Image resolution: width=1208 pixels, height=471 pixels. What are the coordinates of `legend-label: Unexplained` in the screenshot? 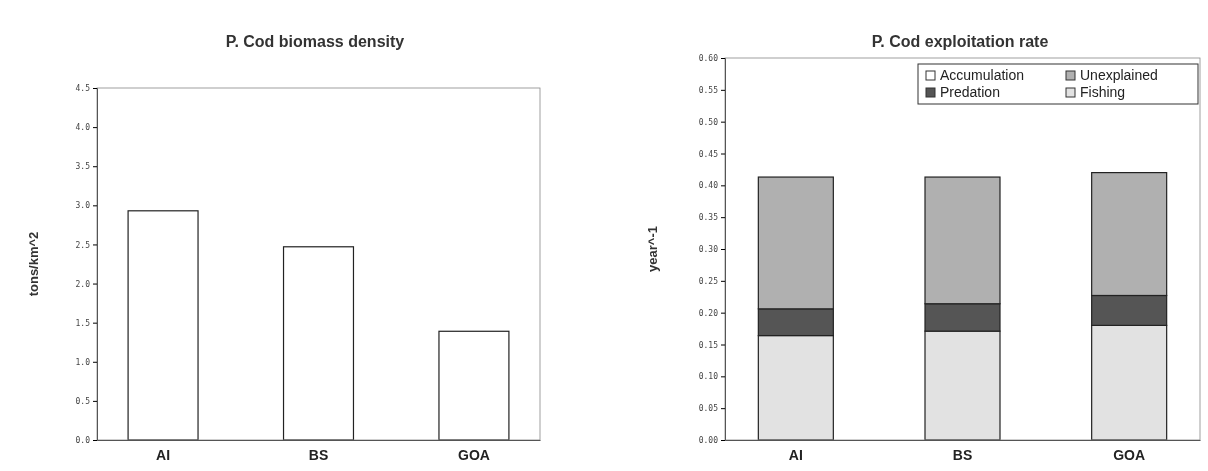 It's located at (1119, 75).